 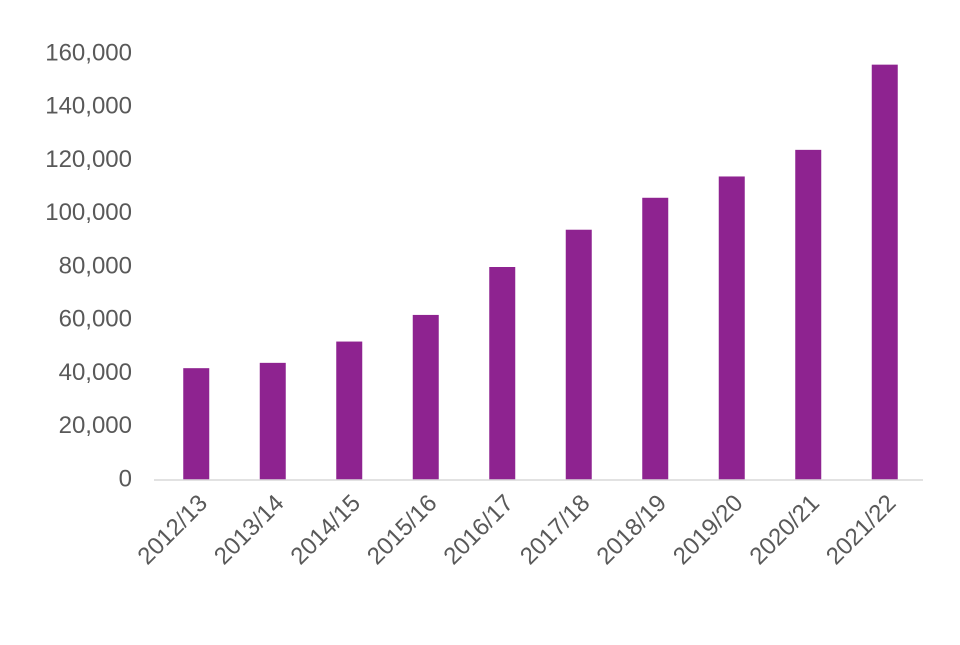 I want to click on x-tick-label: 2012/13, so click(x=173, y=530).